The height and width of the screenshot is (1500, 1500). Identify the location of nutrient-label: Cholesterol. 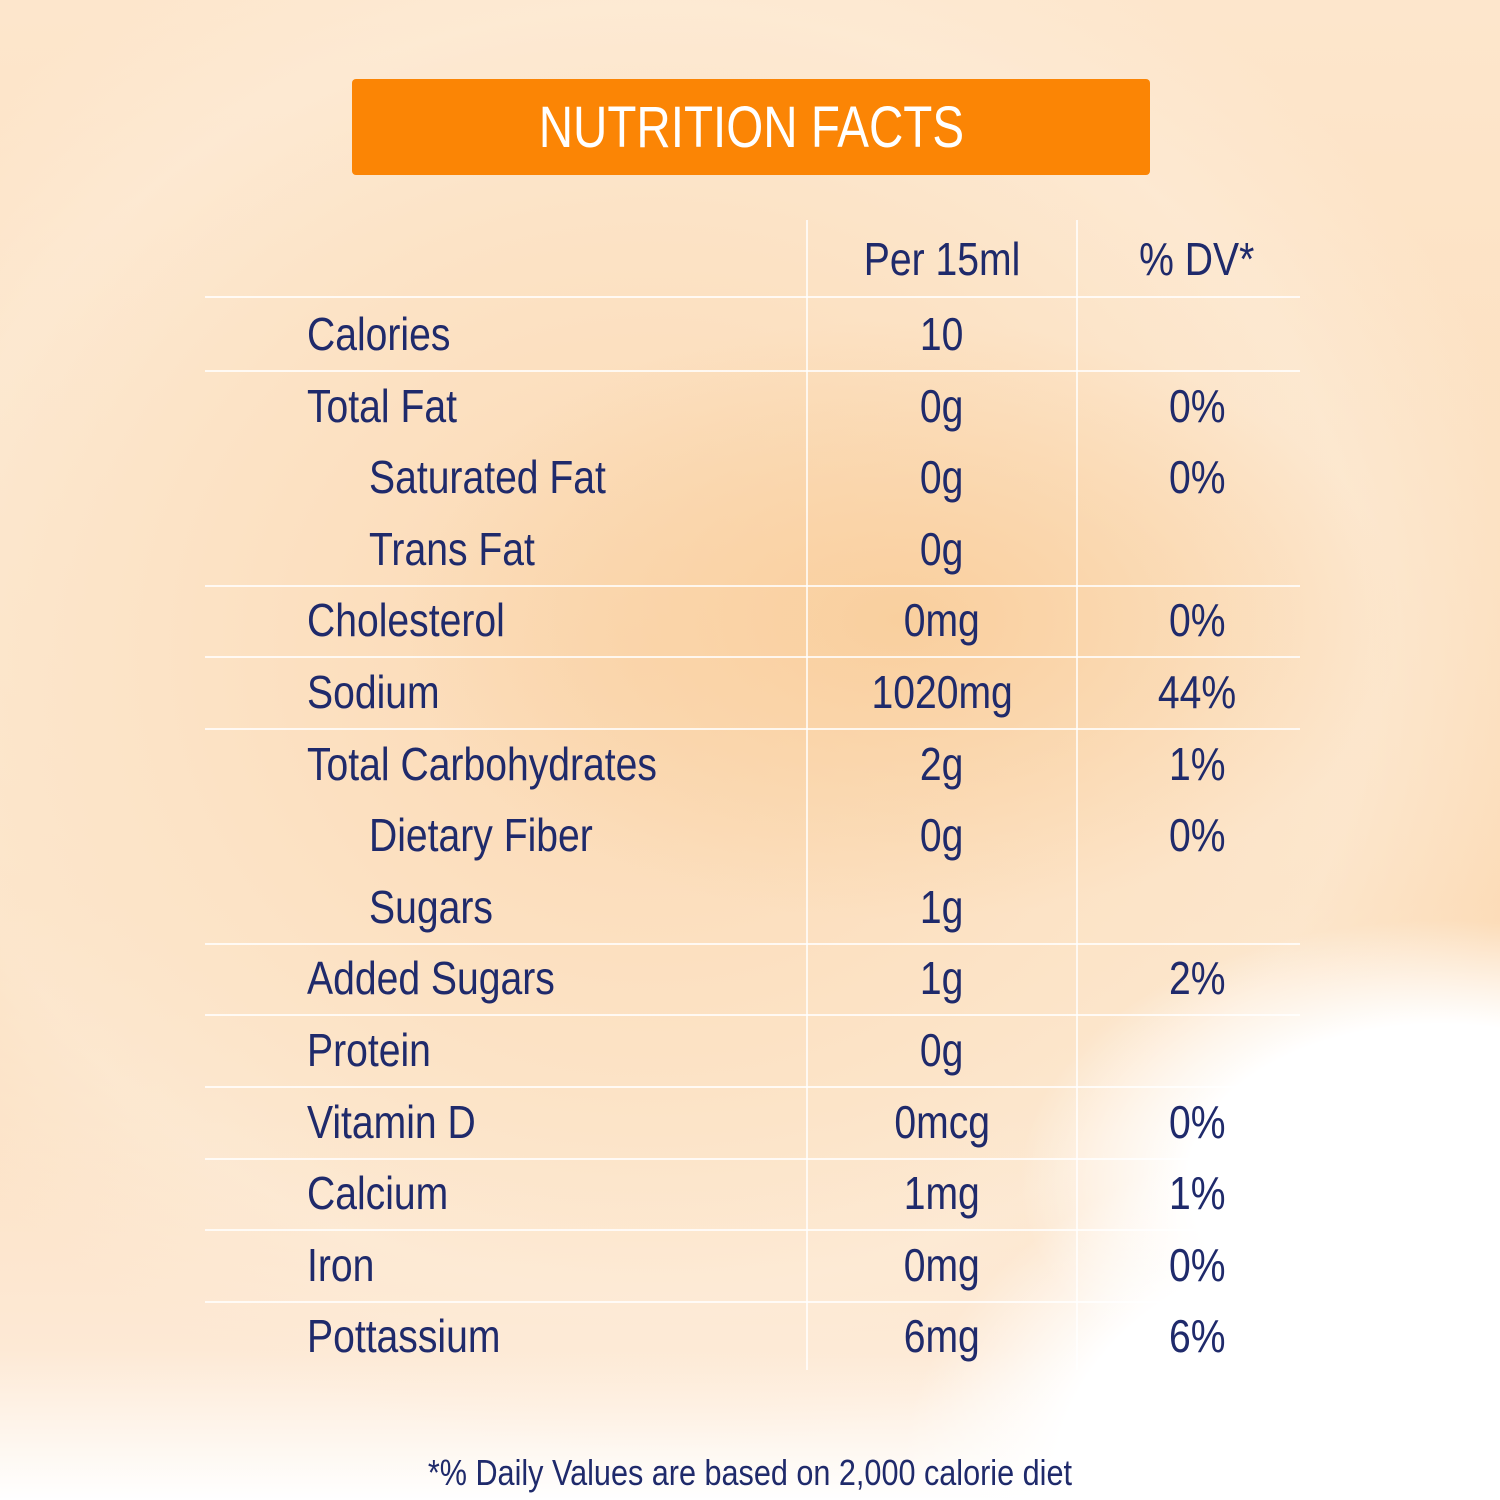
(423, 620).